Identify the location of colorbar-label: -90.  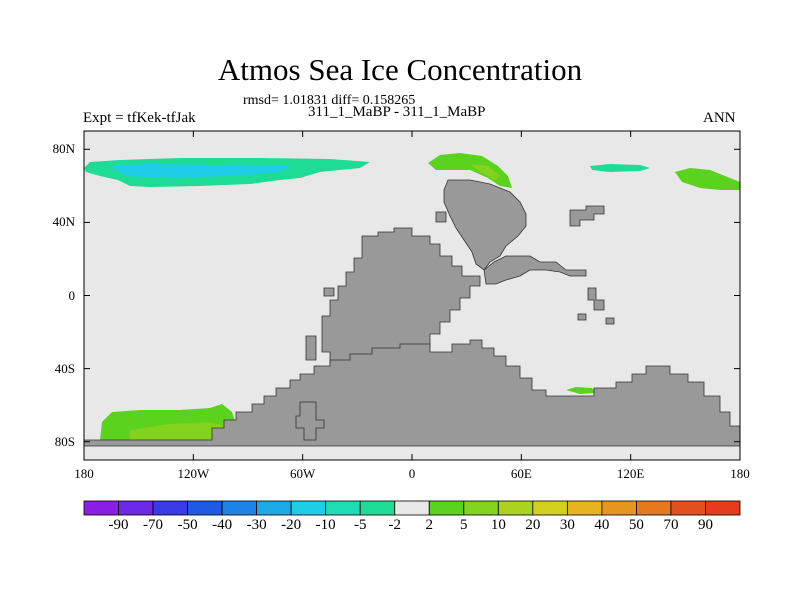
(118, 525).